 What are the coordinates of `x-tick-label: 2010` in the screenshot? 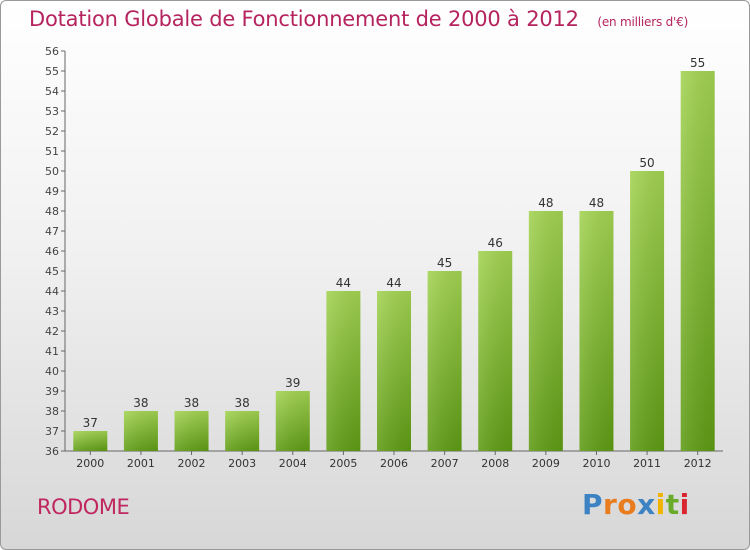 It's located at (596, 463).